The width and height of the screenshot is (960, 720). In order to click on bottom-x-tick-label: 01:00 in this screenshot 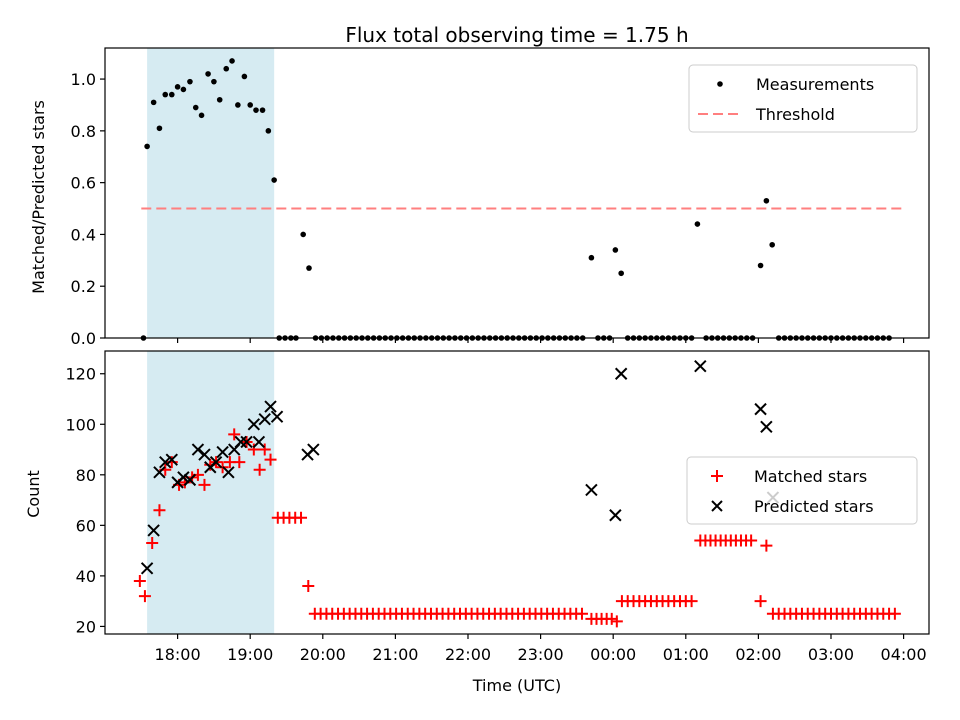, I will do `click(686, 654)`.